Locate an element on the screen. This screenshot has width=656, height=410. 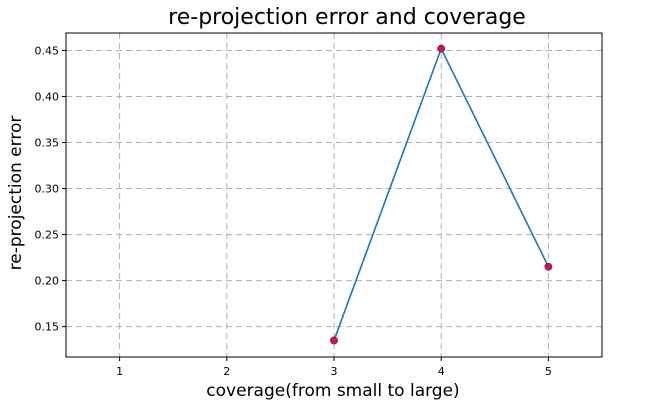
x-axis-label: coverage(from small to large) is located at coordinates (332, 391).